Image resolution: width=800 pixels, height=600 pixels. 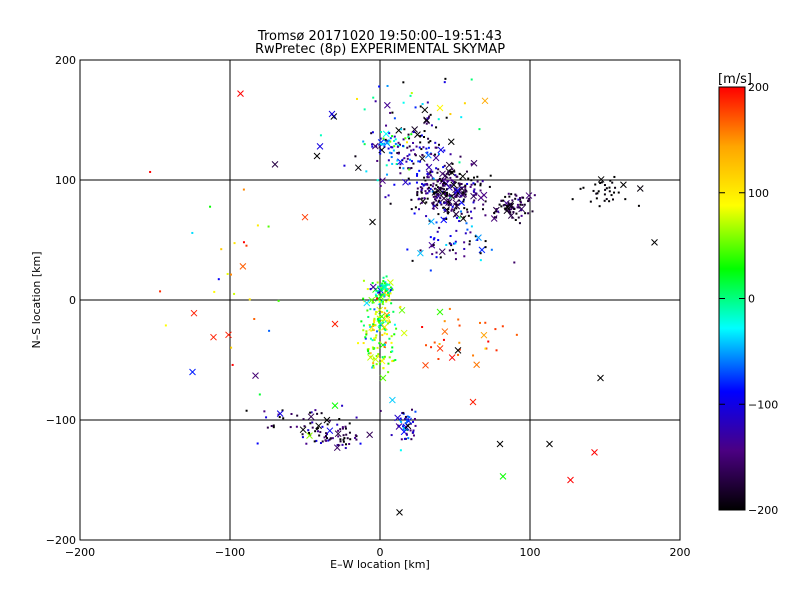 I want to click on colorbar-tick-label: 200, so click(x=758, y=87).